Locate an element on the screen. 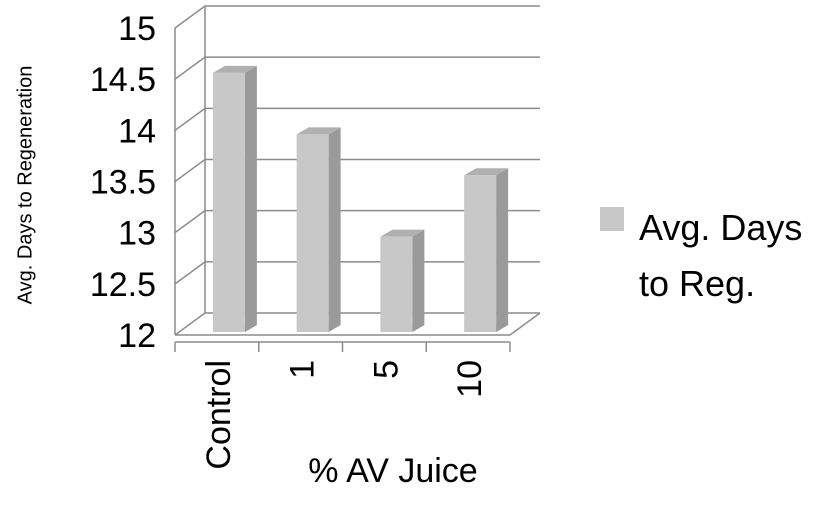  x-axis-ticks: Control 1 5 10 is located at coordinates (344, 415).